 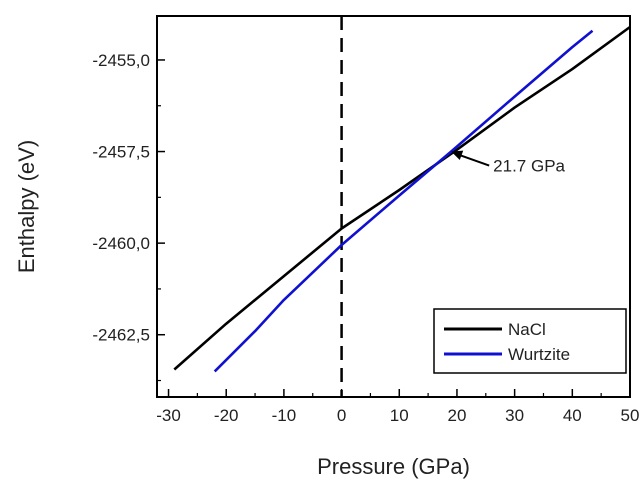 What do you see at coordinates (121, 152) in the screenshot?
I see `y-tick-label: -2457,5` at bounding box center [121, 152].